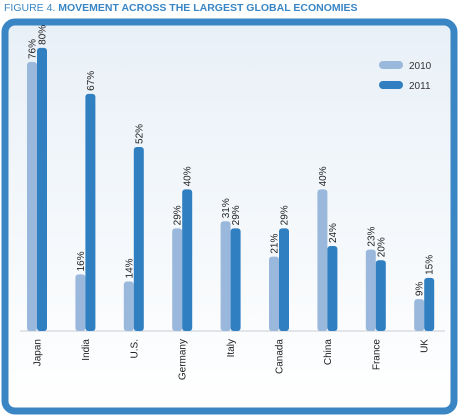 The width and height of the screenshot is (459, 416). I want to click on value-label-canada-2010: 21%, so click(275, 244).